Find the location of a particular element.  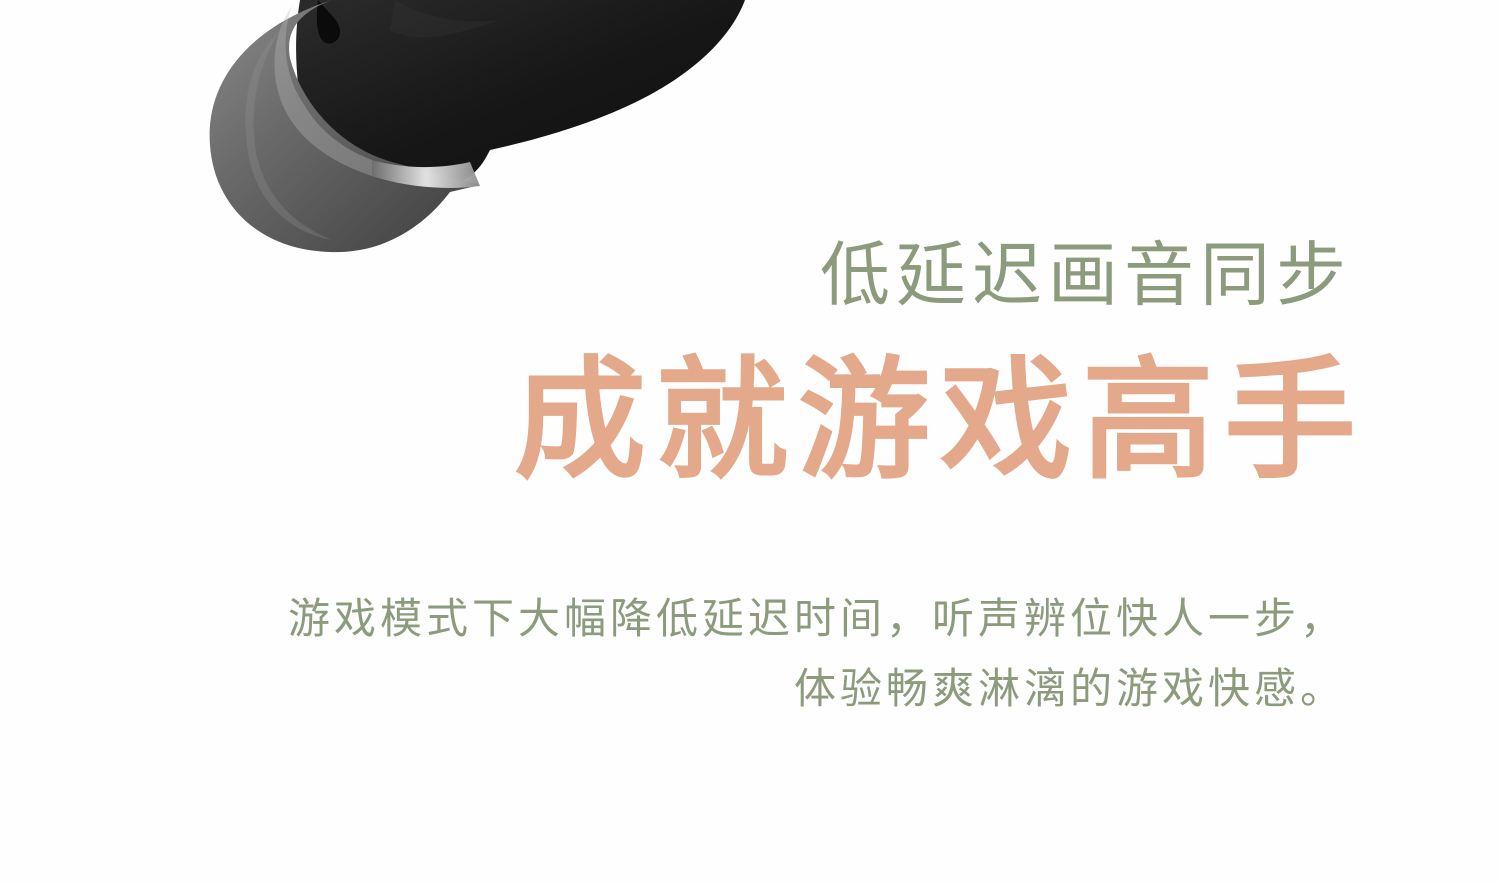

earbud-body is located at coordinates (520, 92).